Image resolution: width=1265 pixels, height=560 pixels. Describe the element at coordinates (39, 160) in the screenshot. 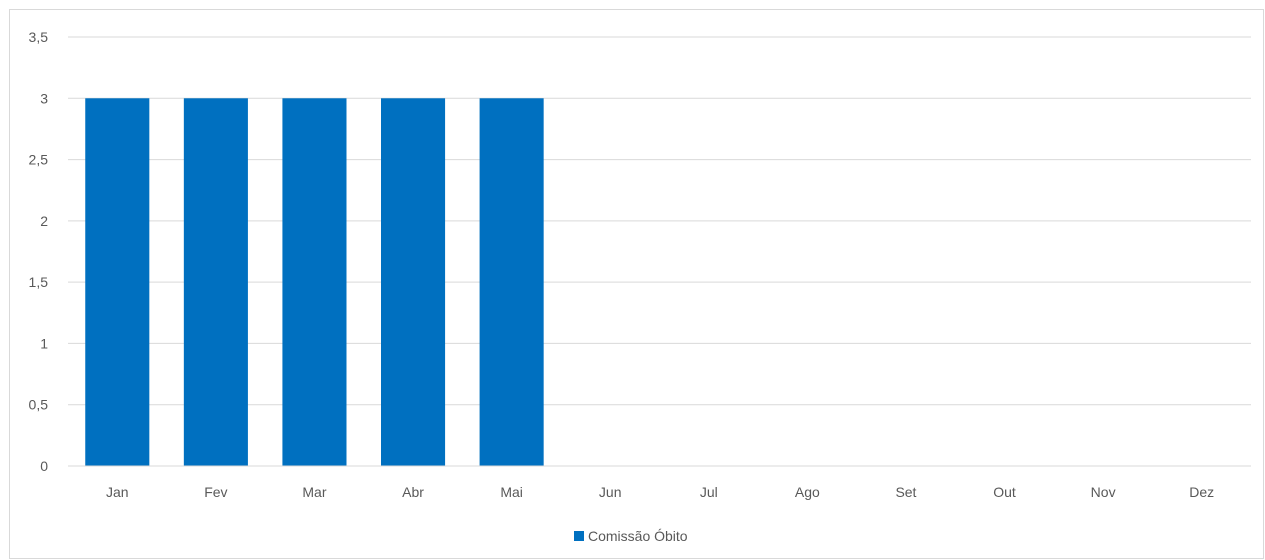

I see `y-tick-label: 2,5` at that location.